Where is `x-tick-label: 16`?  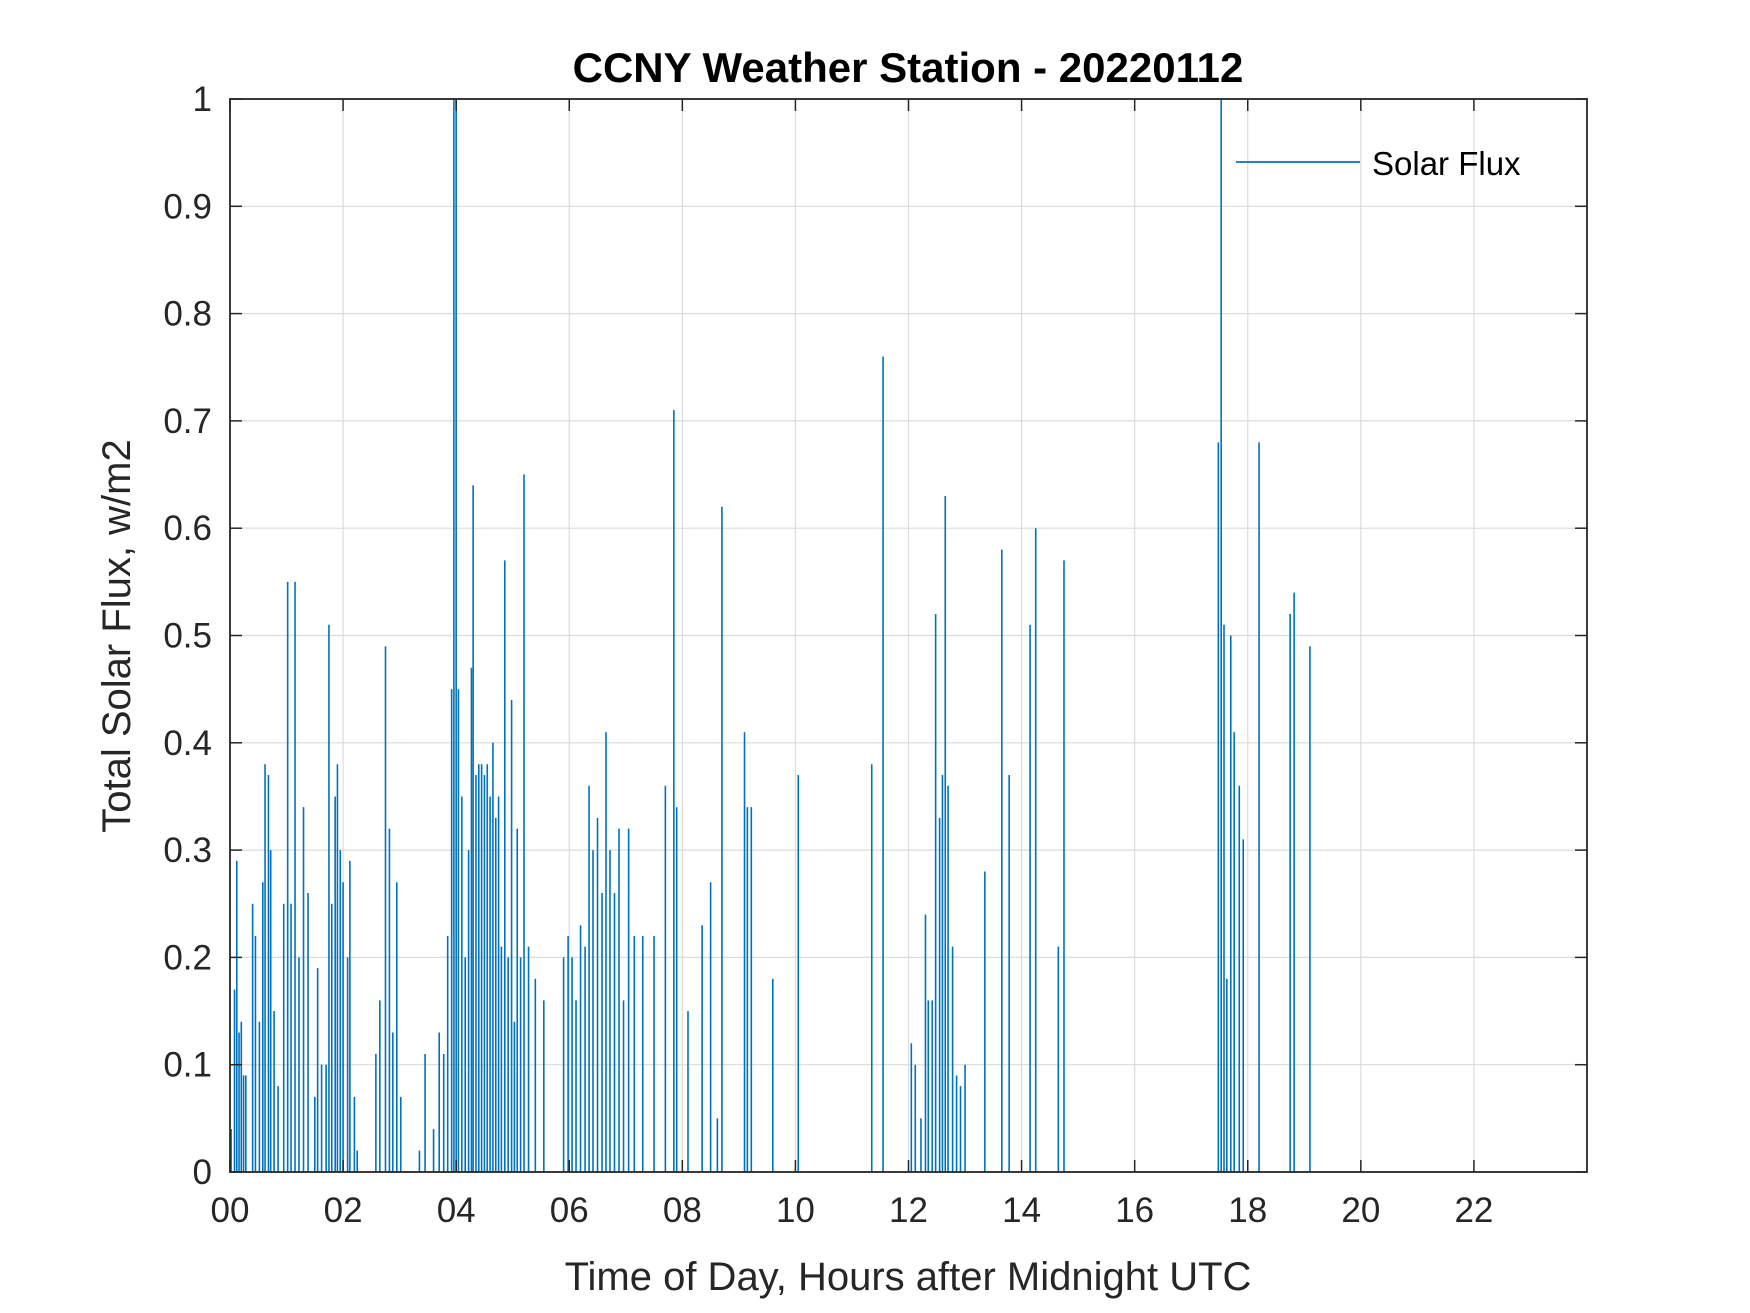 x-tick-label: 16 is located at coordinates (1134, 1210).